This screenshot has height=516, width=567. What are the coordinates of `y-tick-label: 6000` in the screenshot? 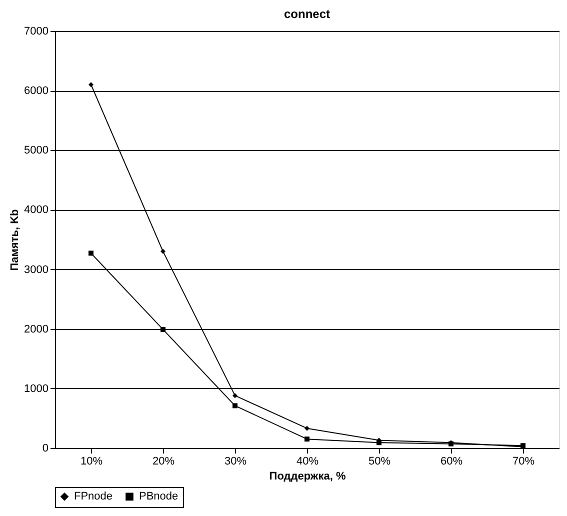 It's located at (36, 91).